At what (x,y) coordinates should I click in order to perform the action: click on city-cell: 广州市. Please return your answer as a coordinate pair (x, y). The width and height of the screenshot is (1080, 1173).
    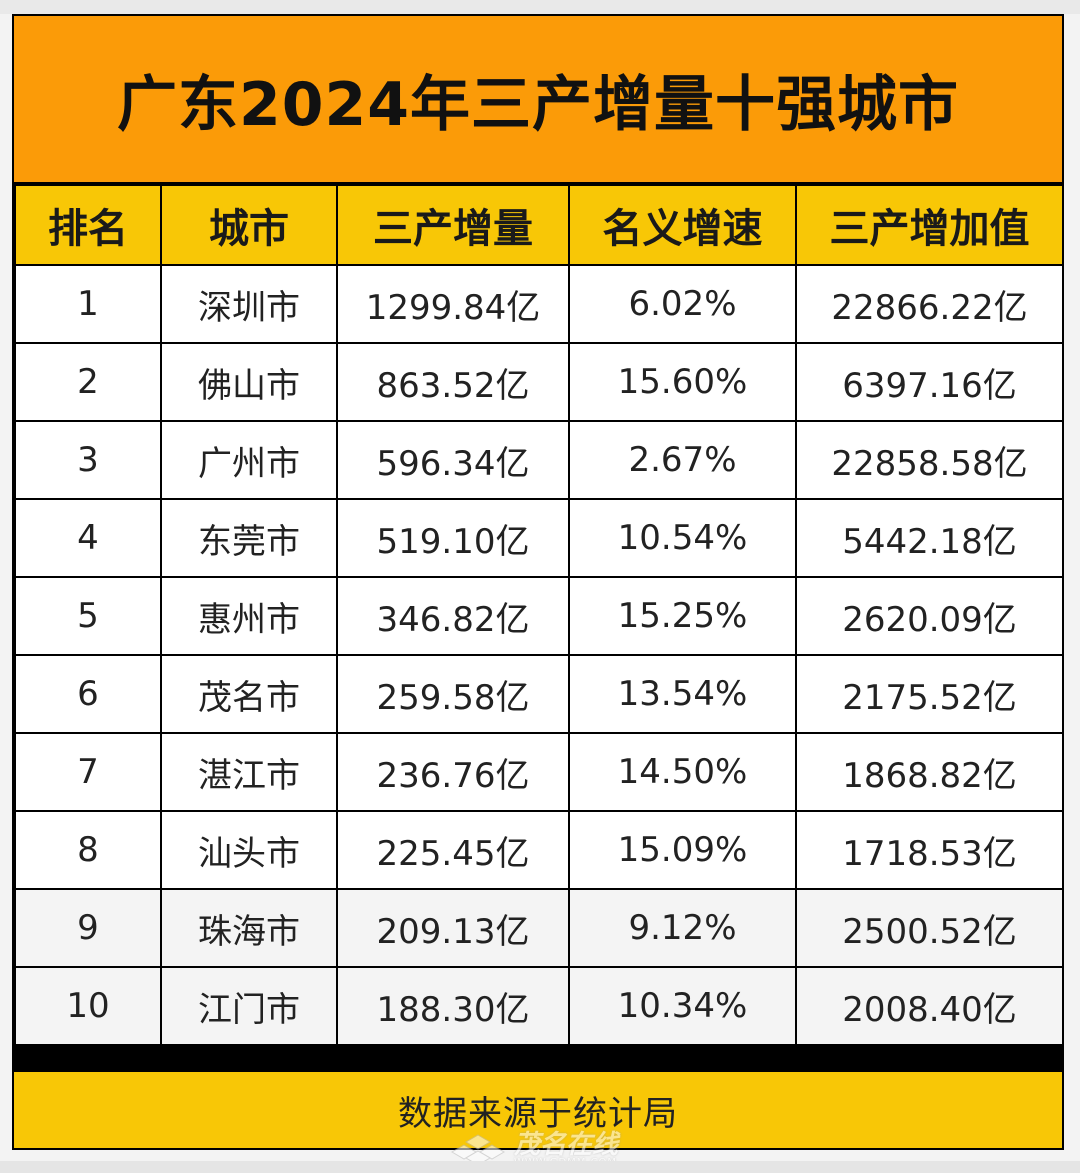
    Looking at the image, I should click on (249, 460).